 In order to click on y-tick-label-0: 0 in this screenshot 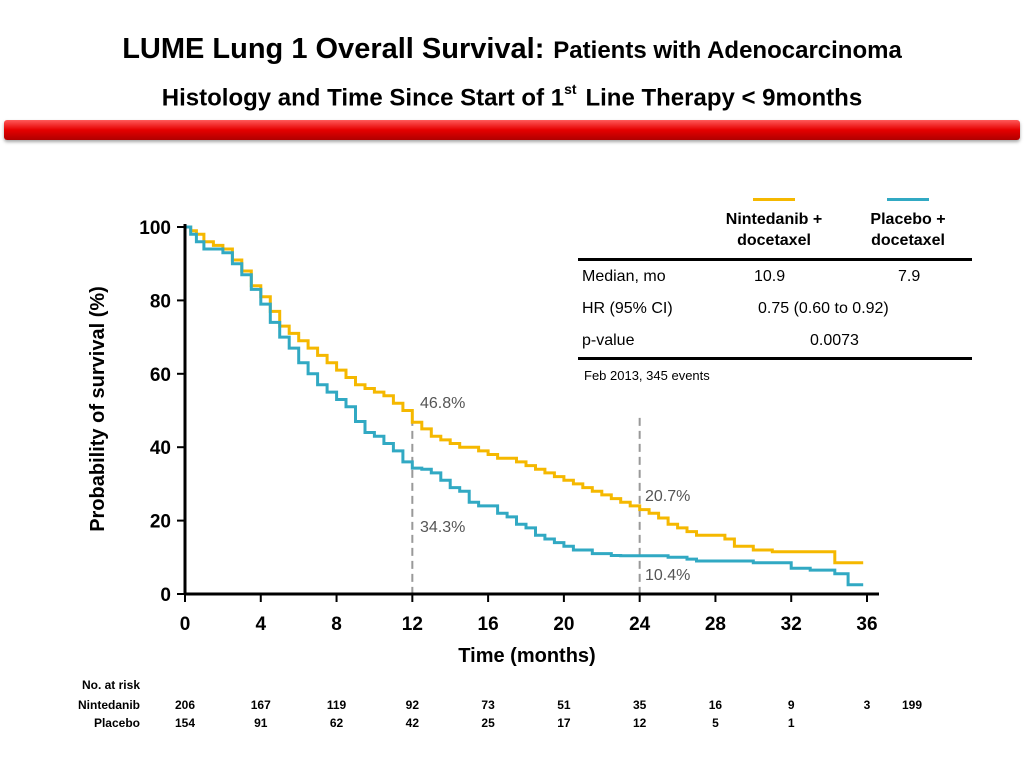, I will do `click(165, 595)`.